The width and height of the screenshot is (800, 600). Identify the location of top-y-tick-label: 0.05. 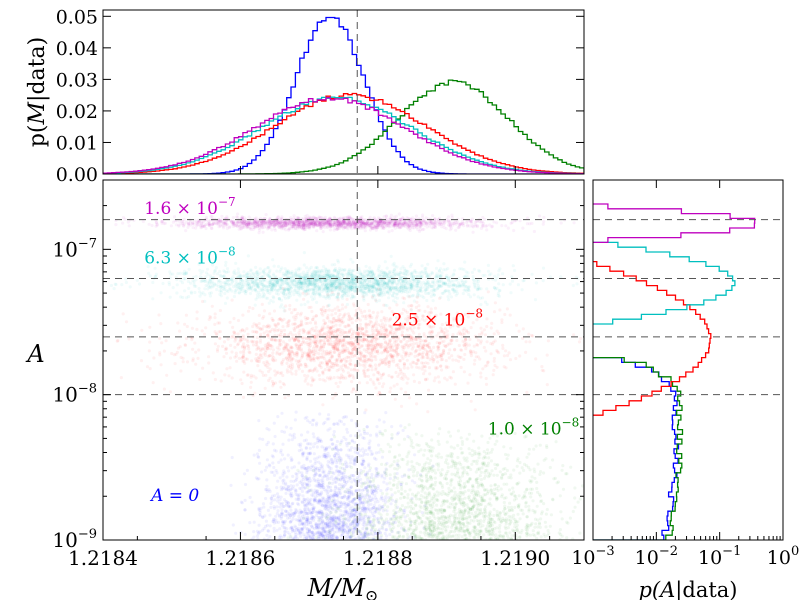
(77, 17).